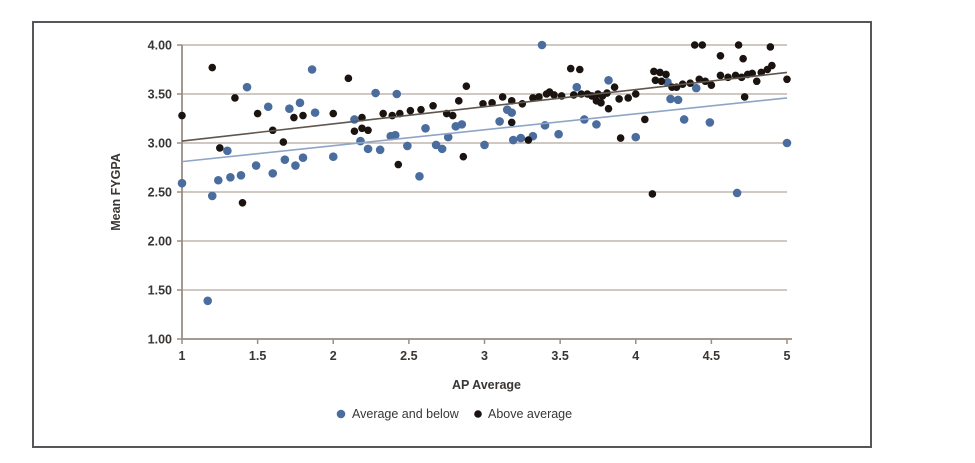 Image resolution: width=975 pixels, height=463 pixels. What do you see at coordinates (711, 356) in the screenshot?
I see `x-tick-label: 4.5` at bounding box center [711, 356].